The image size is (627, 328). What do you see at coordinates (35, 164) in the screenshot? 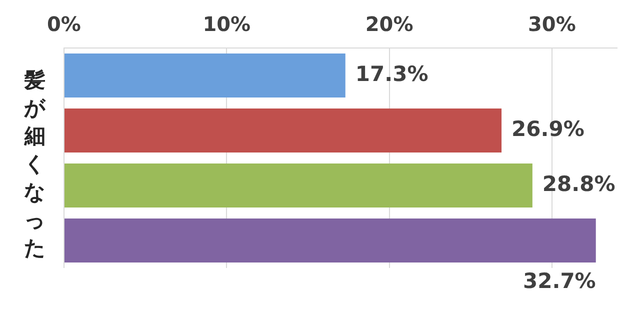
I see `y-axis-title: 髪が細くなった` at bounding box center [35, 164].